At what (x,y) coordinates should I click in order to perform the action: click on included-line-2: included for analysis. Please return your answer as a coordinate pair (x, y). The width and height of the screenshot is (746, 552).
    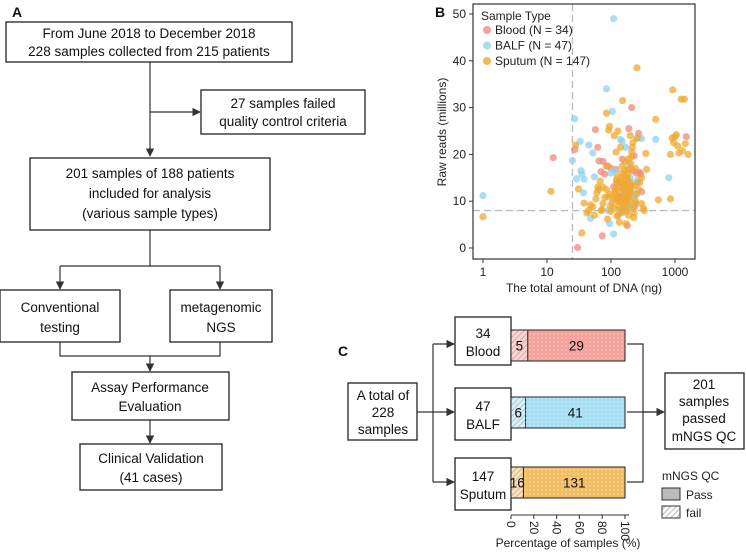
    Looking at the image, I should click on (150, 193).